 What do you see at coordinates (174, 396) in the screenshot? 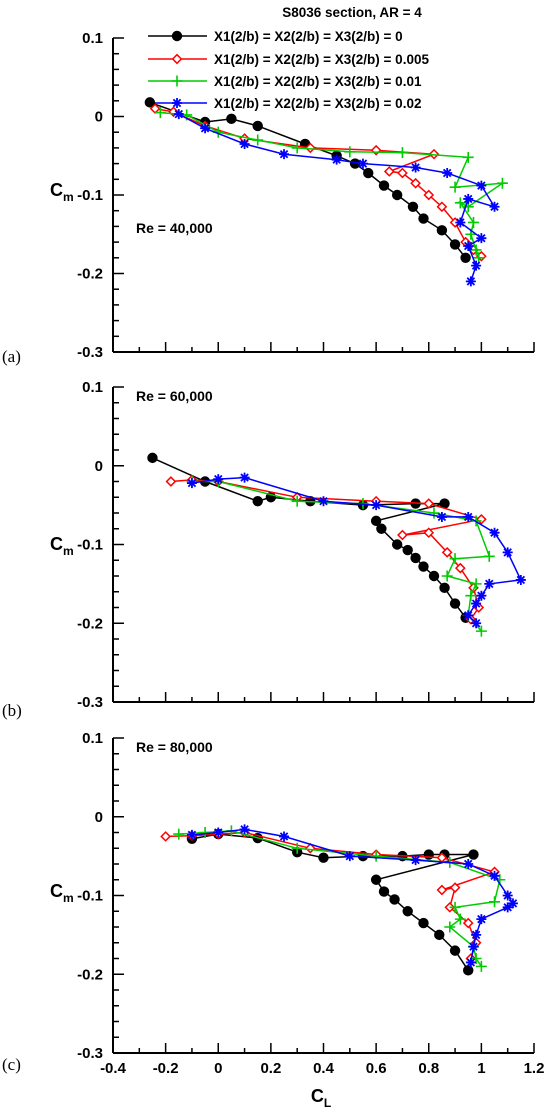
I see `re-annotation-b: Re = 60,000` at bounding box center [174, 396].